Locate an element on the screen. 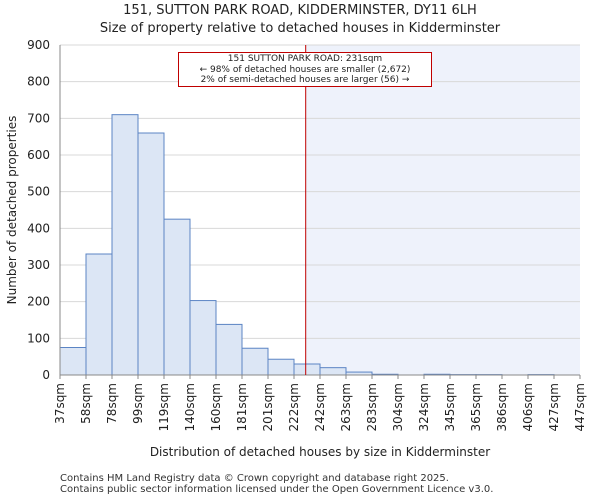 The height and width of the screenshot is (500, 600). x-tick-label: 119sqm is located at coordinates (164, 407).